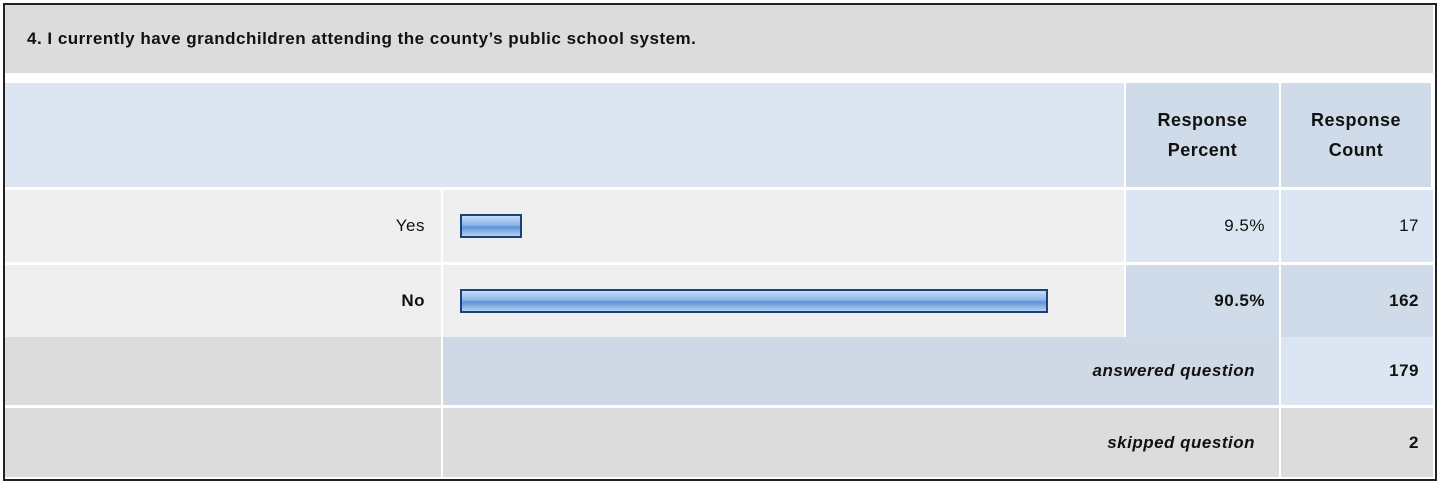 Image resolution: width=1440 pixels, height=481 pixels. I want to click on summary-label: answered question, so click(861, 371).